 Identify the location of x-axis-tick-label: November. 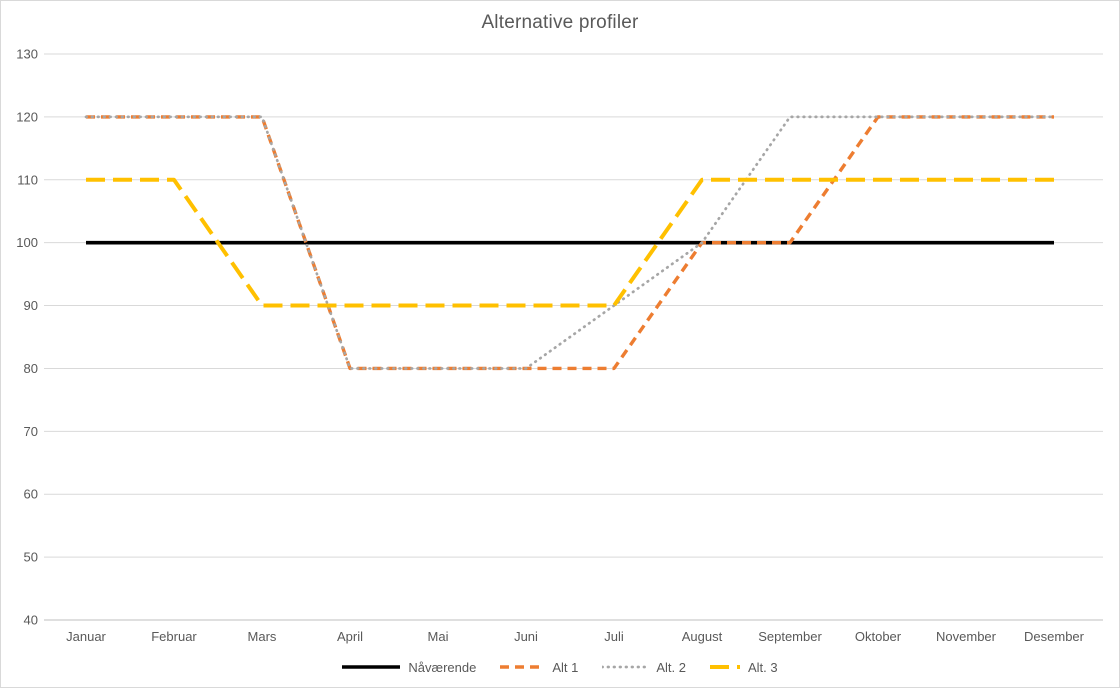
(966, 636).